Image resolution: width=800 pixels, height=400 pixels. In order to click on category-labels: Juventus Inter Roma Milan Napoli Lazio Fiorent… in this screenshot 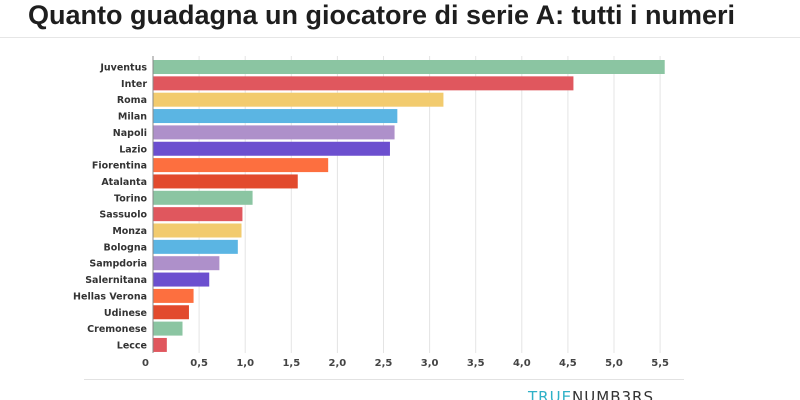, I will do `click(110, 207)`.